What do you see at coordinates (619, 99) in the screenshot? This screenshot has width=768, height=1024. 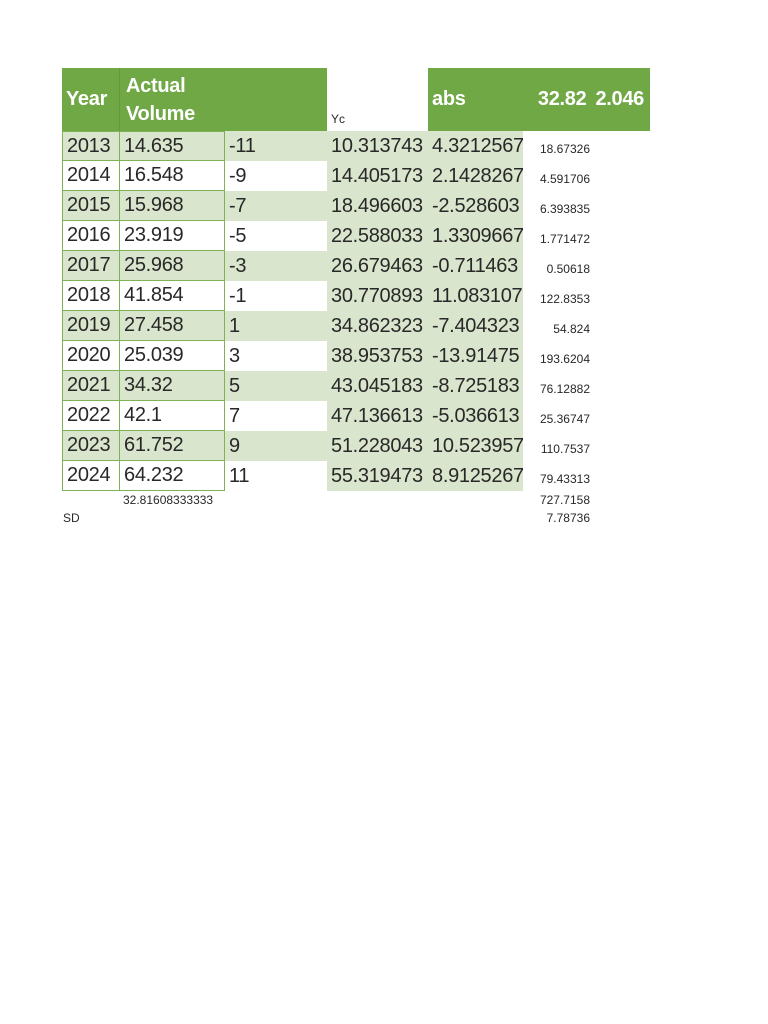 I see `header-slope-value: 2.046` at bounding box center [619, 99].